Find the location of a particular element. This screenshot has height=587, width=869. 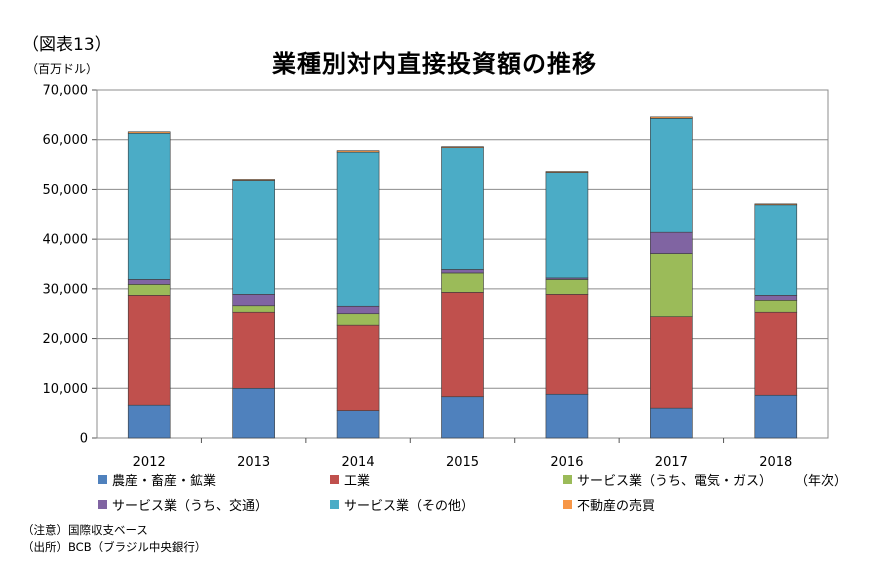

x-tick-label: 2013 is located at coordinates (253, 462).